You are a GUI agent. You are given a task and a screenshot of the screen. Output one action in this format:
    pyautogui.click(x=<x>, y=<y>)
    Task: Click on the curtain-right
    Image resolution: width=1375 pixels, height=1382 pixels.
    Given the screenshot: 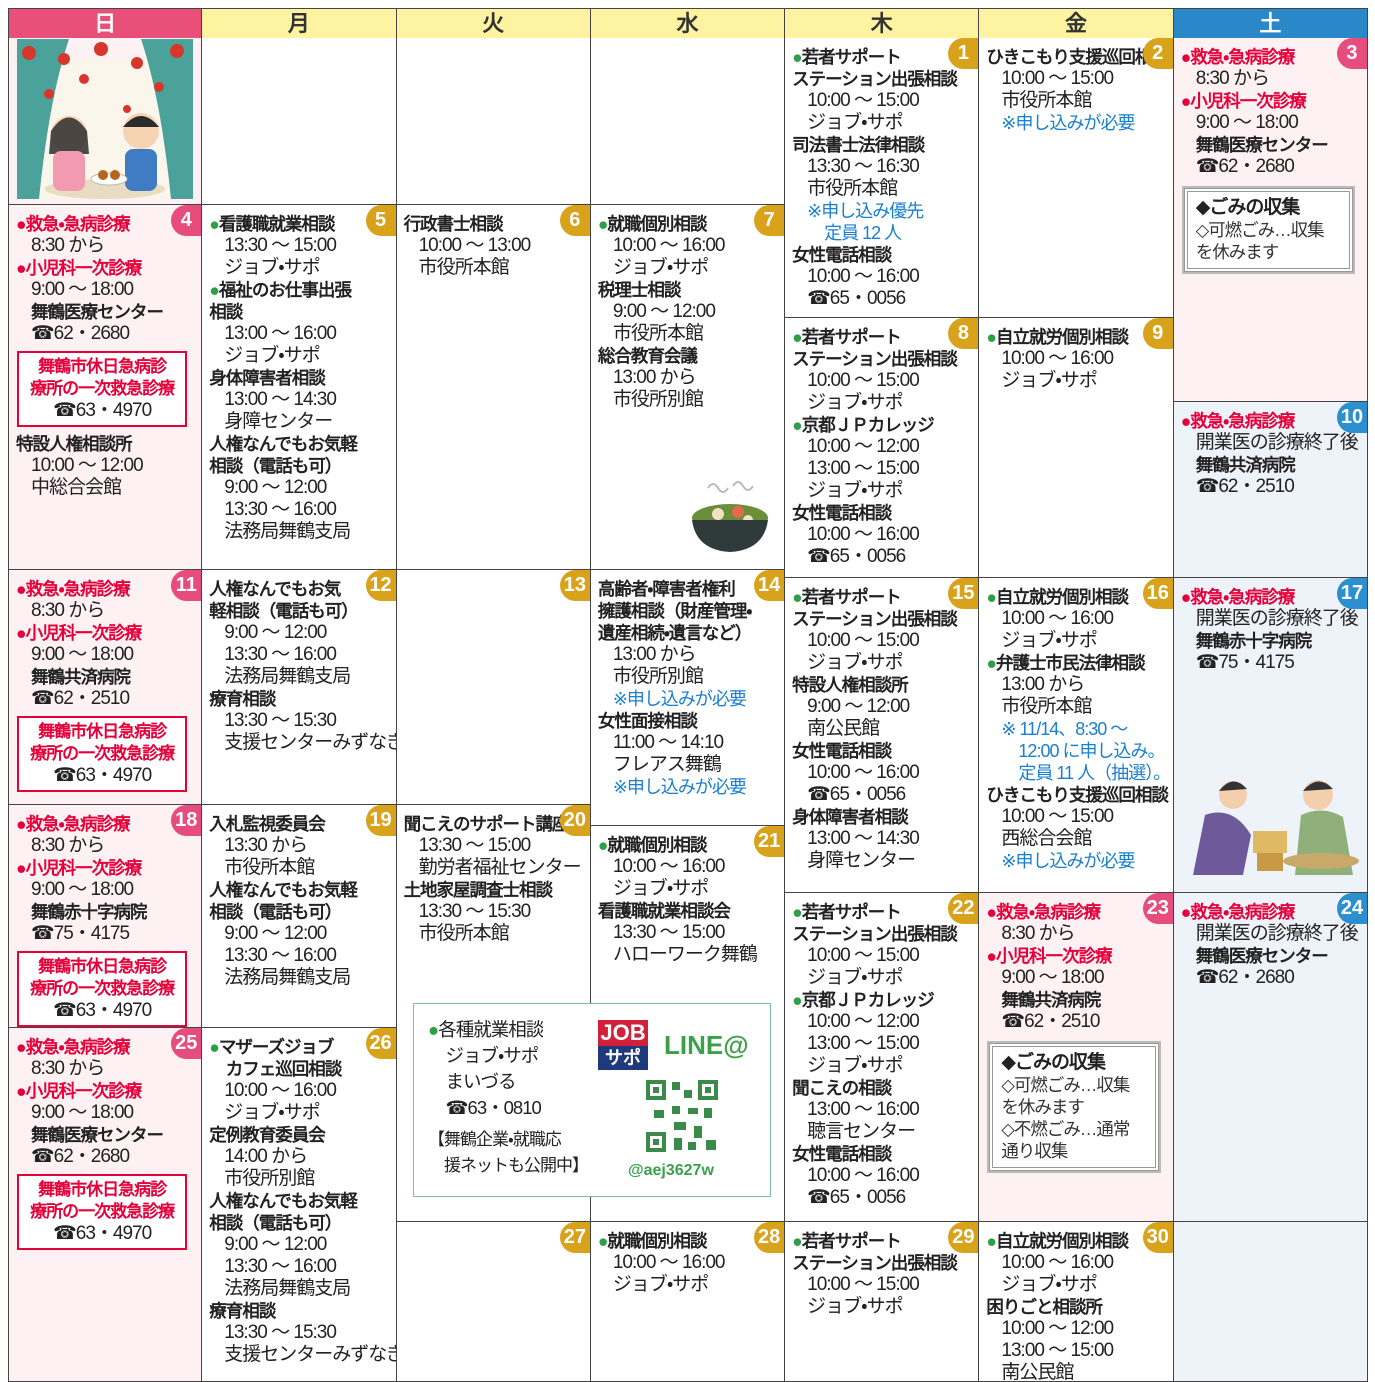 What is the action you would take?
    pyautogui.click(x=167, y=119)
    